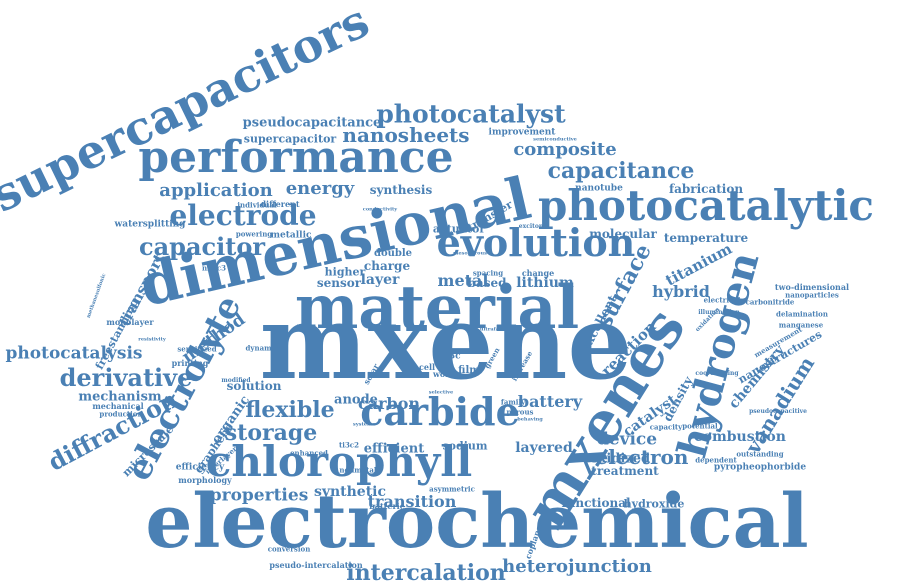 This screenshot has width=900, height=584. I want to click on word-heterojunction: heterojunction, so click(577, 566).